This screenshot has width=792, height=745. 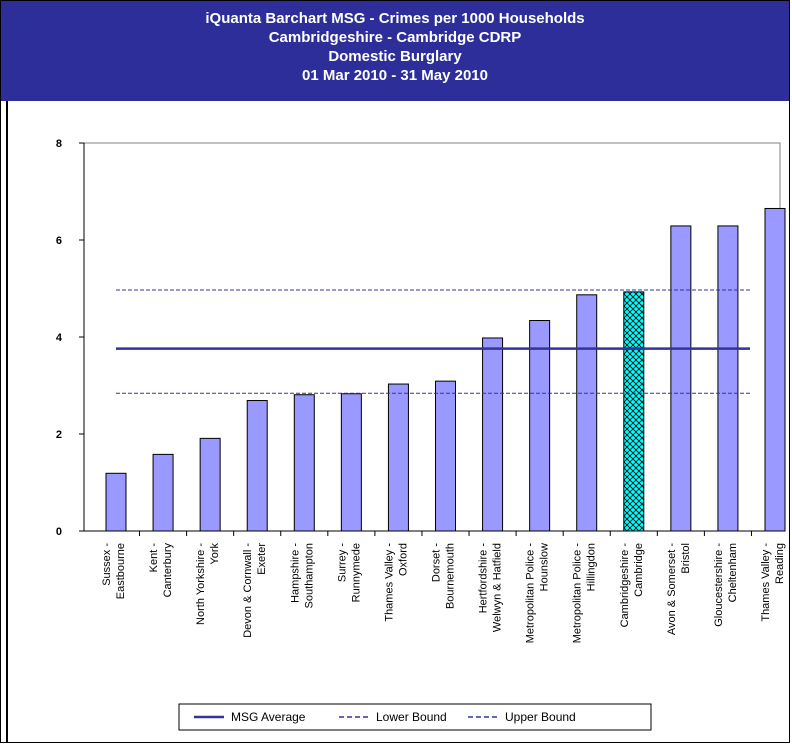 What do you see at coordinates (625, 585) in the screenshot?
I see `x-tick-label-line: Cambridgeshire -` at bounding box center [625, 585].